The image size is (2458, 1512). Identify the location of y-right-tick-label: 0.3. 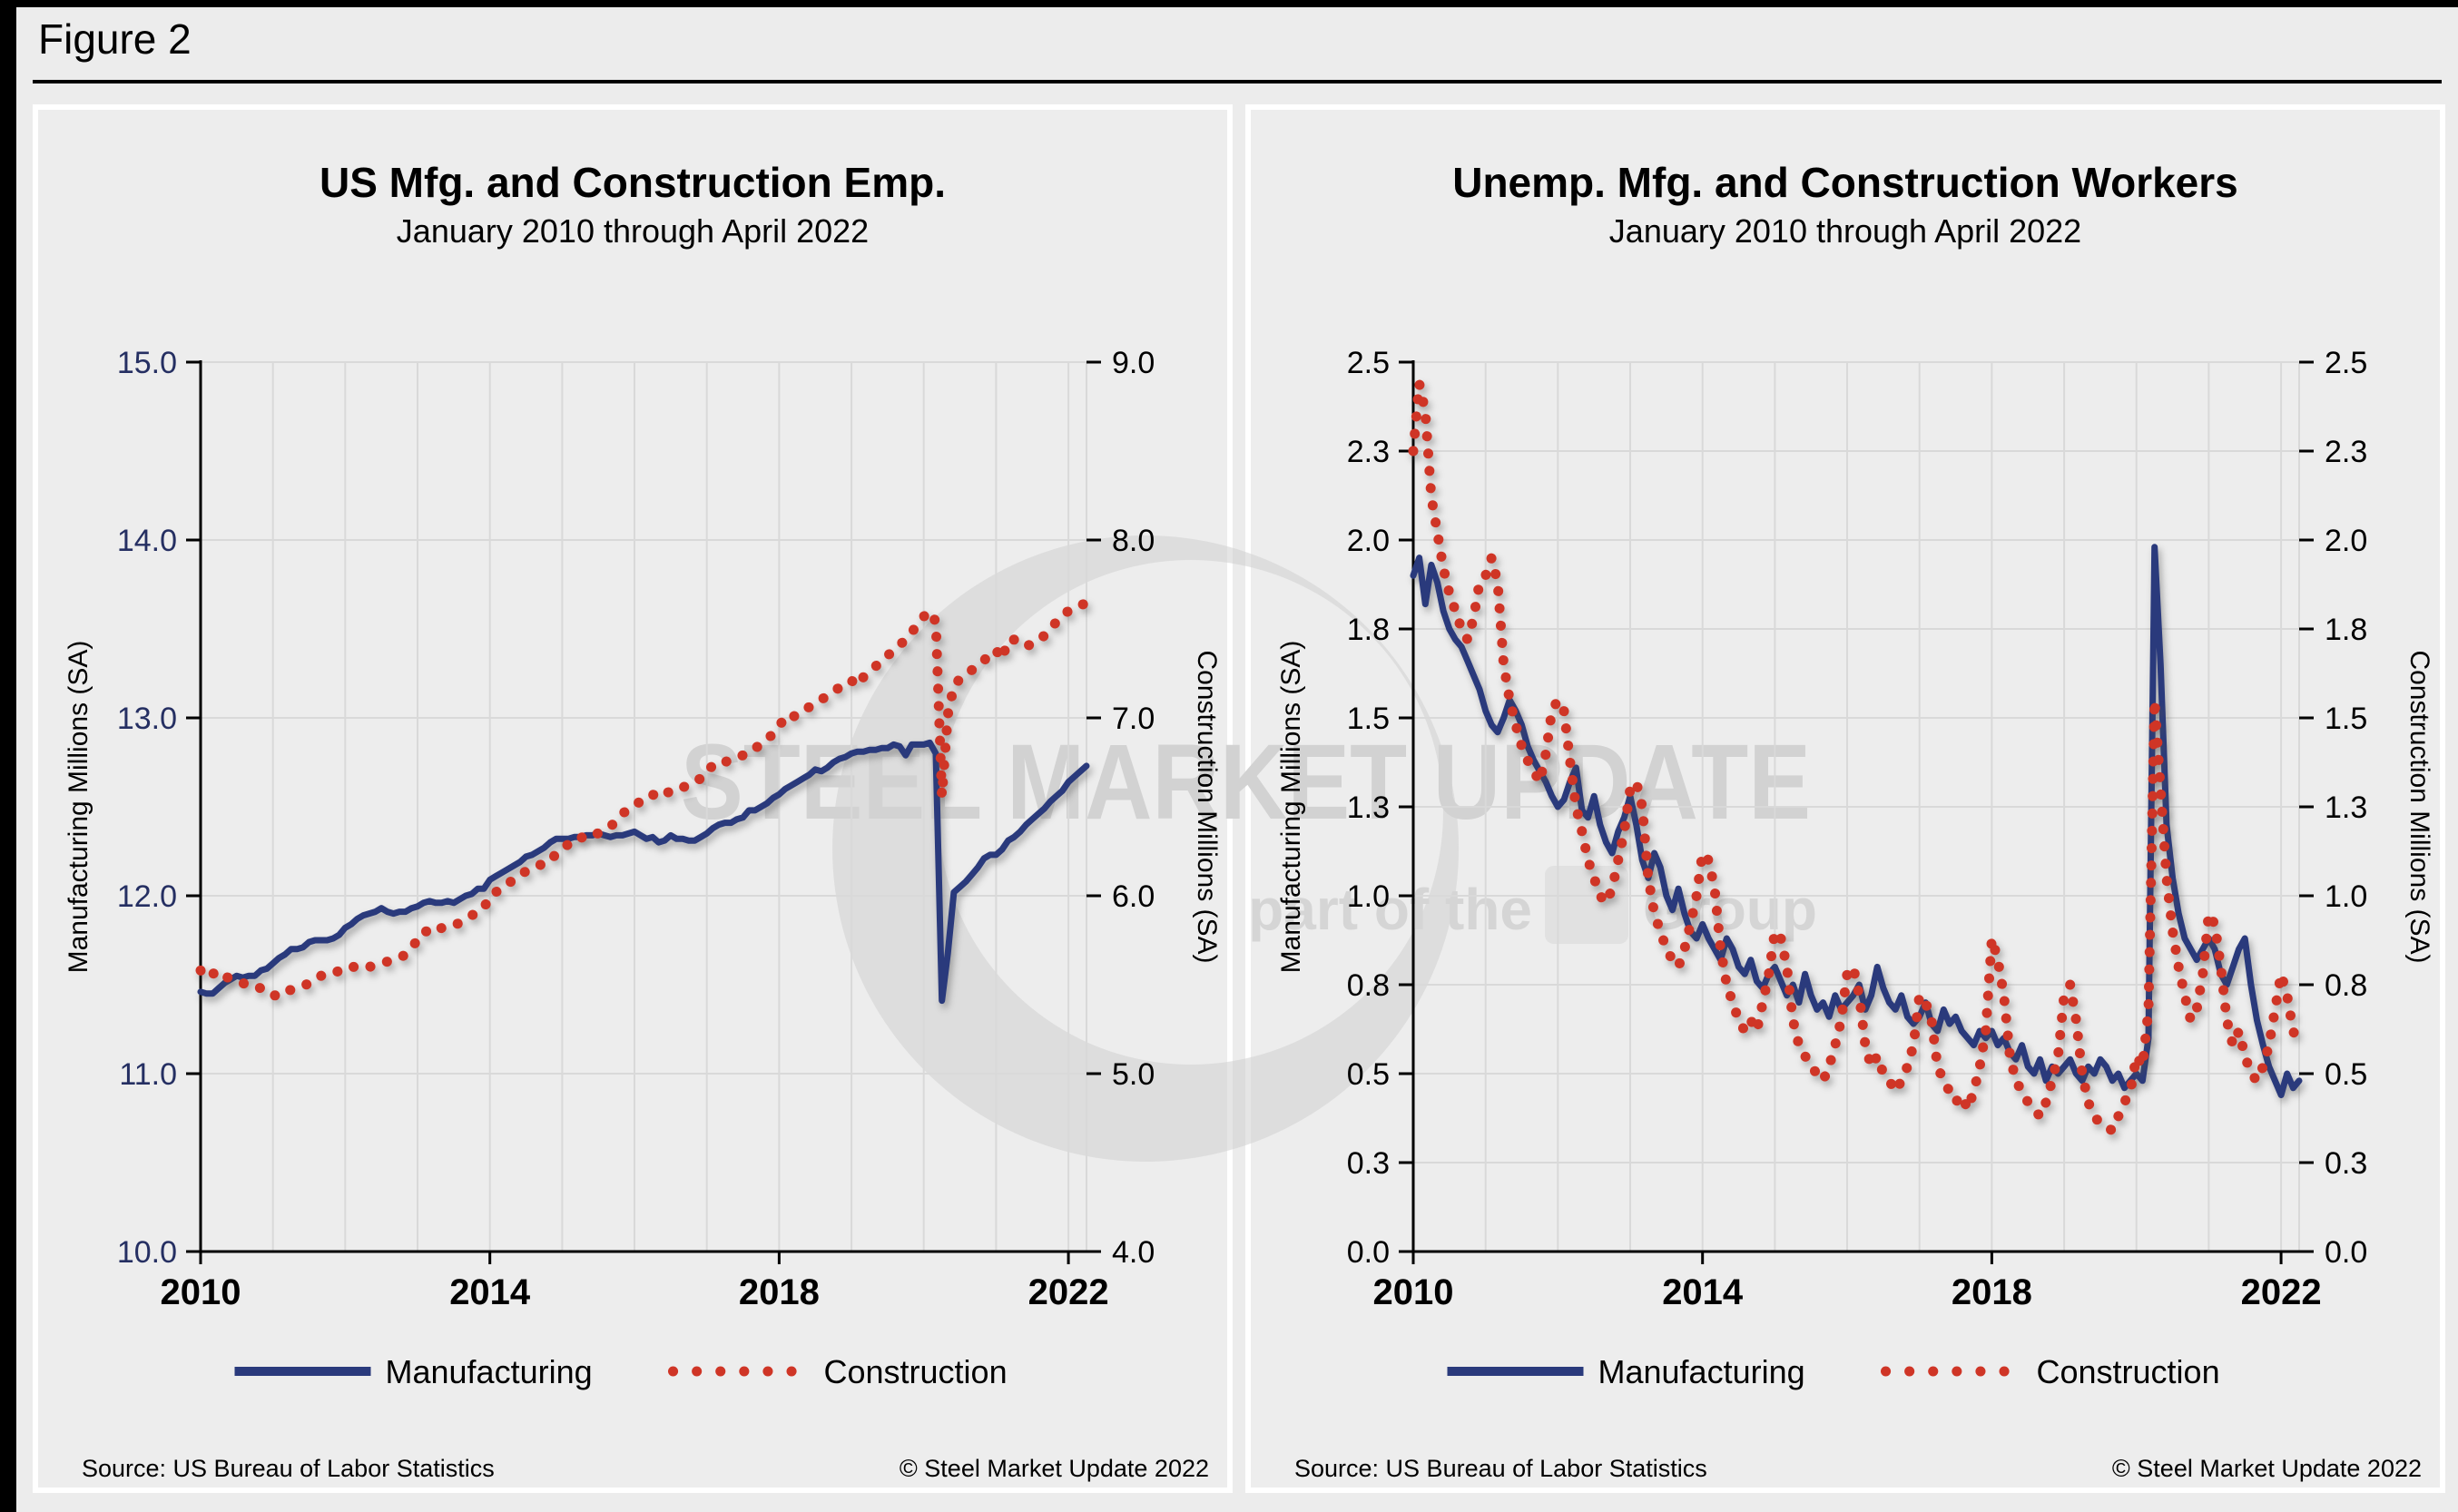
(2346, 1163).